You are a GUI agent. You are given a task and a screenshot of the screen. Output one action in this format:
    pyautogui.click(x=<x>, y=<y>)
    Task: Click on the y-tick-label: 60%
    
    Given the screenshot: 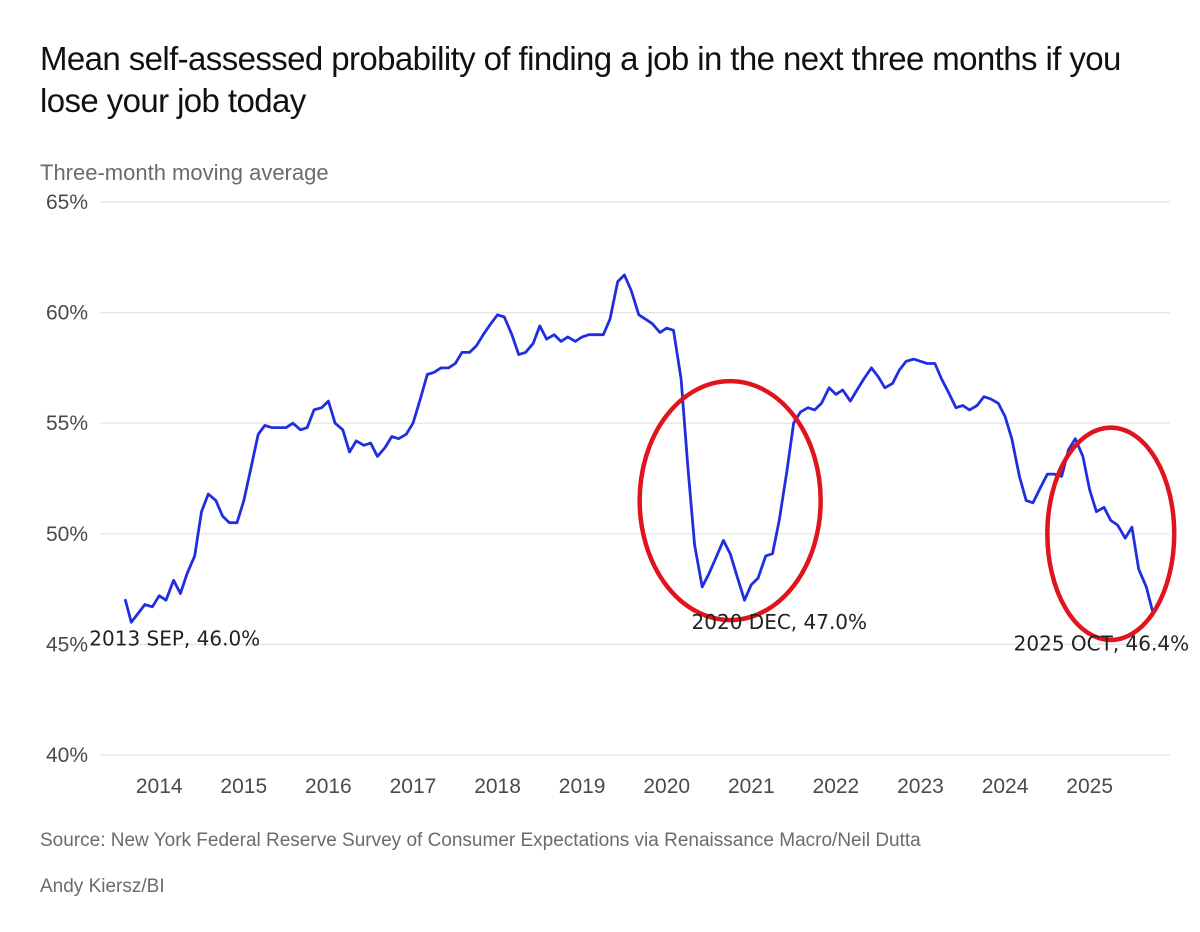 What is the action you would take?
    pyautogui.click(x=67, y=313)
    